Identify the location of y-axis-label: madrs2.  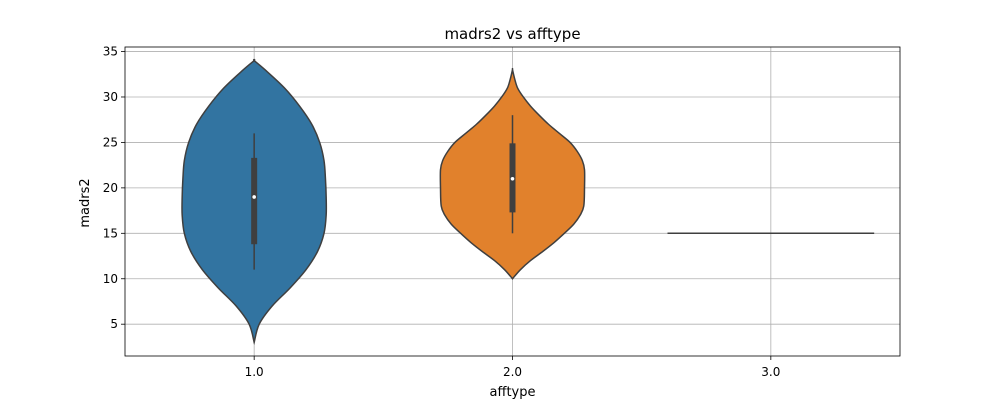
(85, 202).